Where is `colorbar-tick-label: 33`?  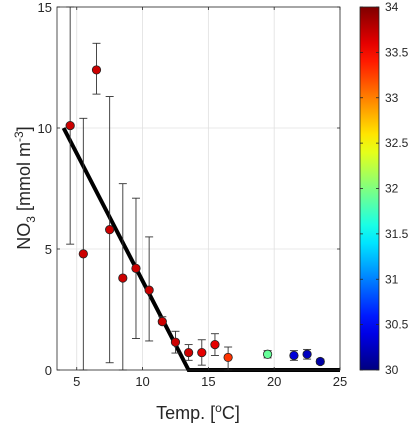 colorbar-tick-label: 33 is located at coordinates (392, 98).